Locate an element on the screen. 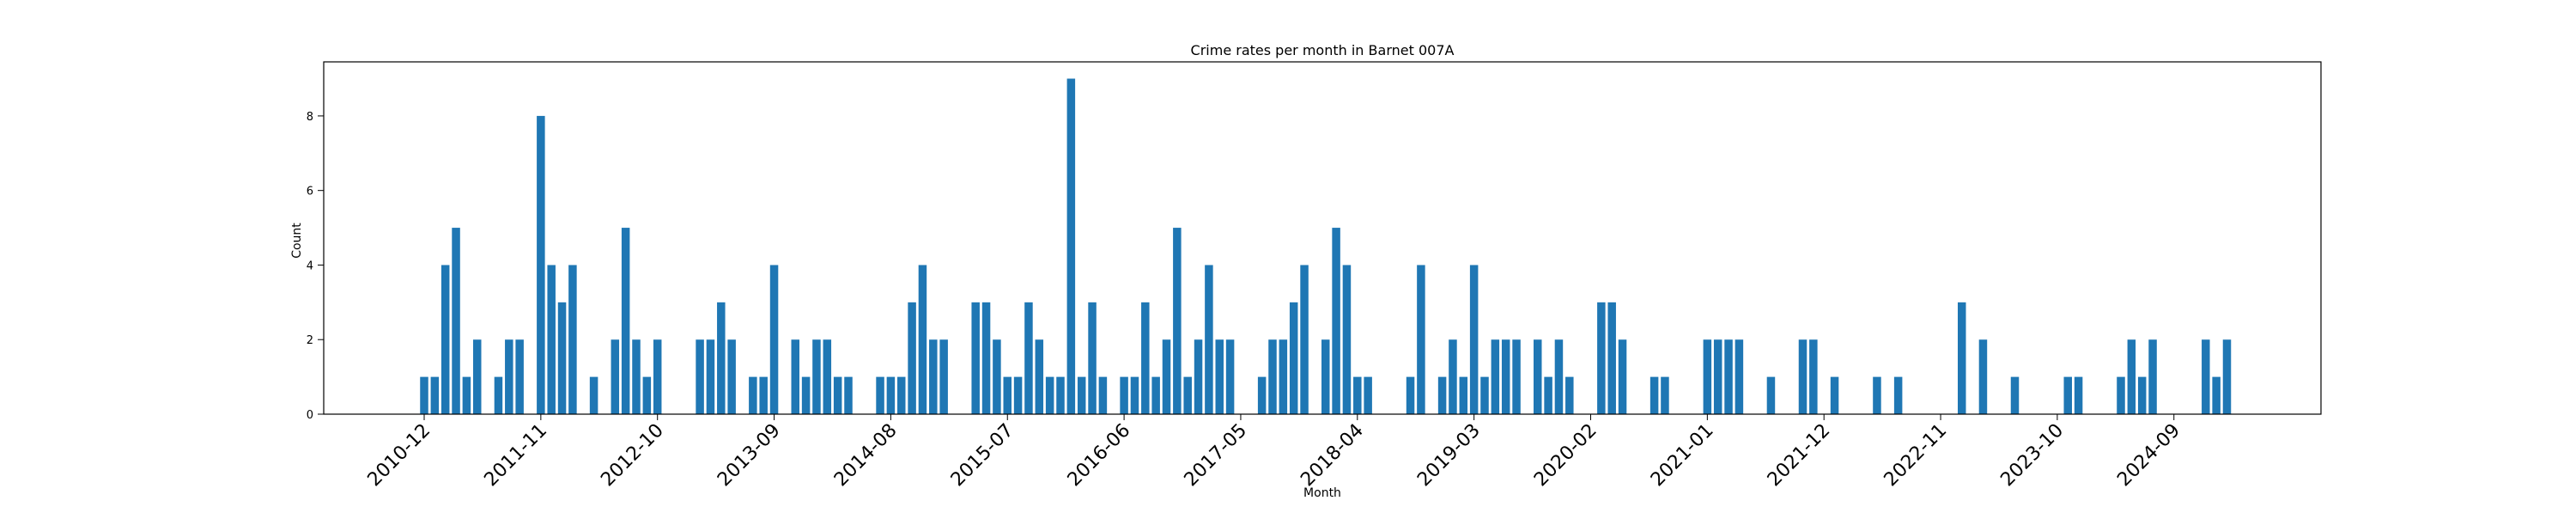 The height and width of the screenshot is (519, 2576). y-tick-label: 8 is located at coordinates (310, 117).